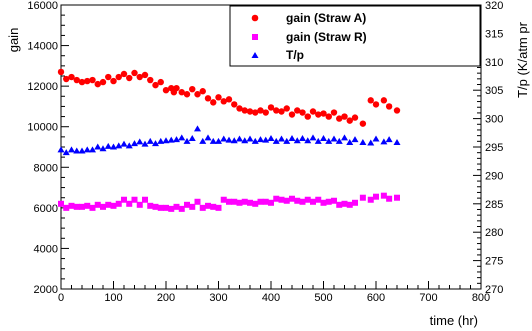 Image resolution: width=532 pixels, height=331 pixels. What do you see at coordinates (271, 298) in the screenshot?
I see `x-tick-label: 400` at bounding box center [271, 298].